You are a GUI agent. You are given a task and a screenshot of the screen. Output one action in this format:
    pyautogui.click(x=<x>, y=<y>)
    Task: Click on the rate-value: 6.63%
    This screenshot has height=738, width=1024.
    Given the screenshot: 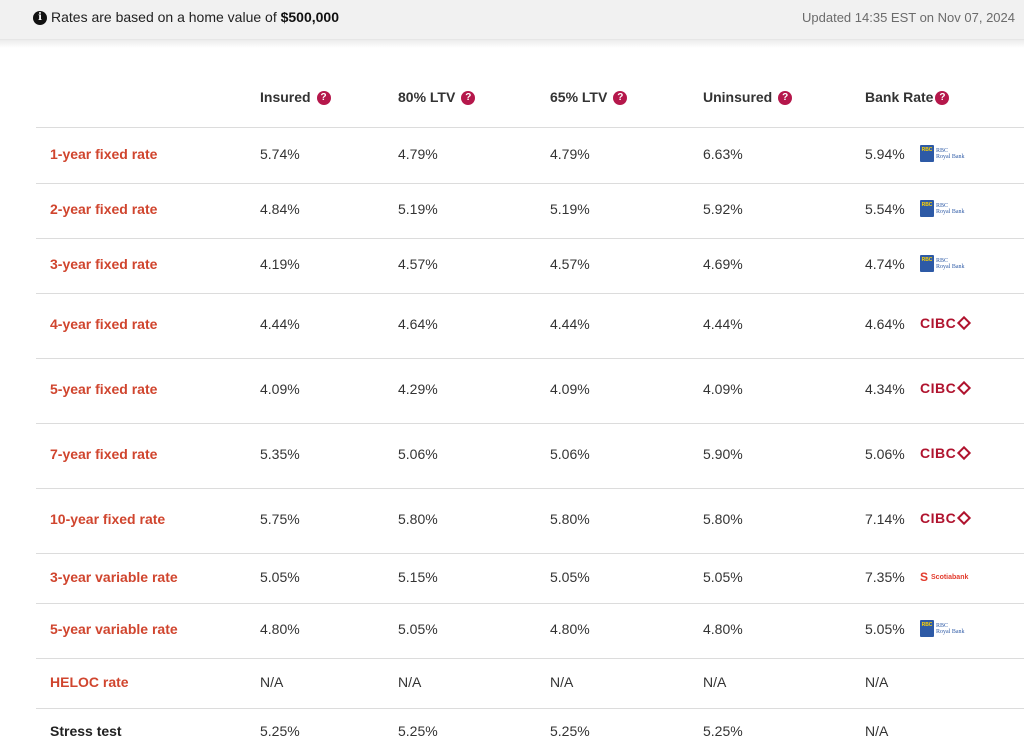 What is the action you would take?
    pyautogui.click(x=723, y=154)
    